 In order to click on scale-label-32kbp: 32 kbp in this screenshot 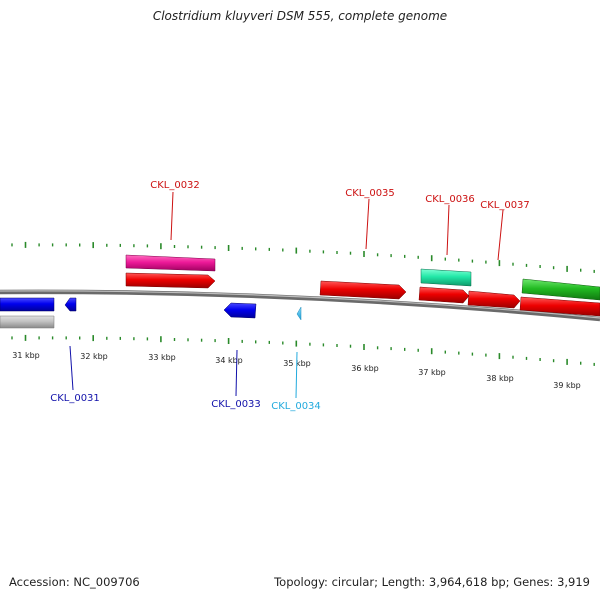, I will do `click(94, 356)`.